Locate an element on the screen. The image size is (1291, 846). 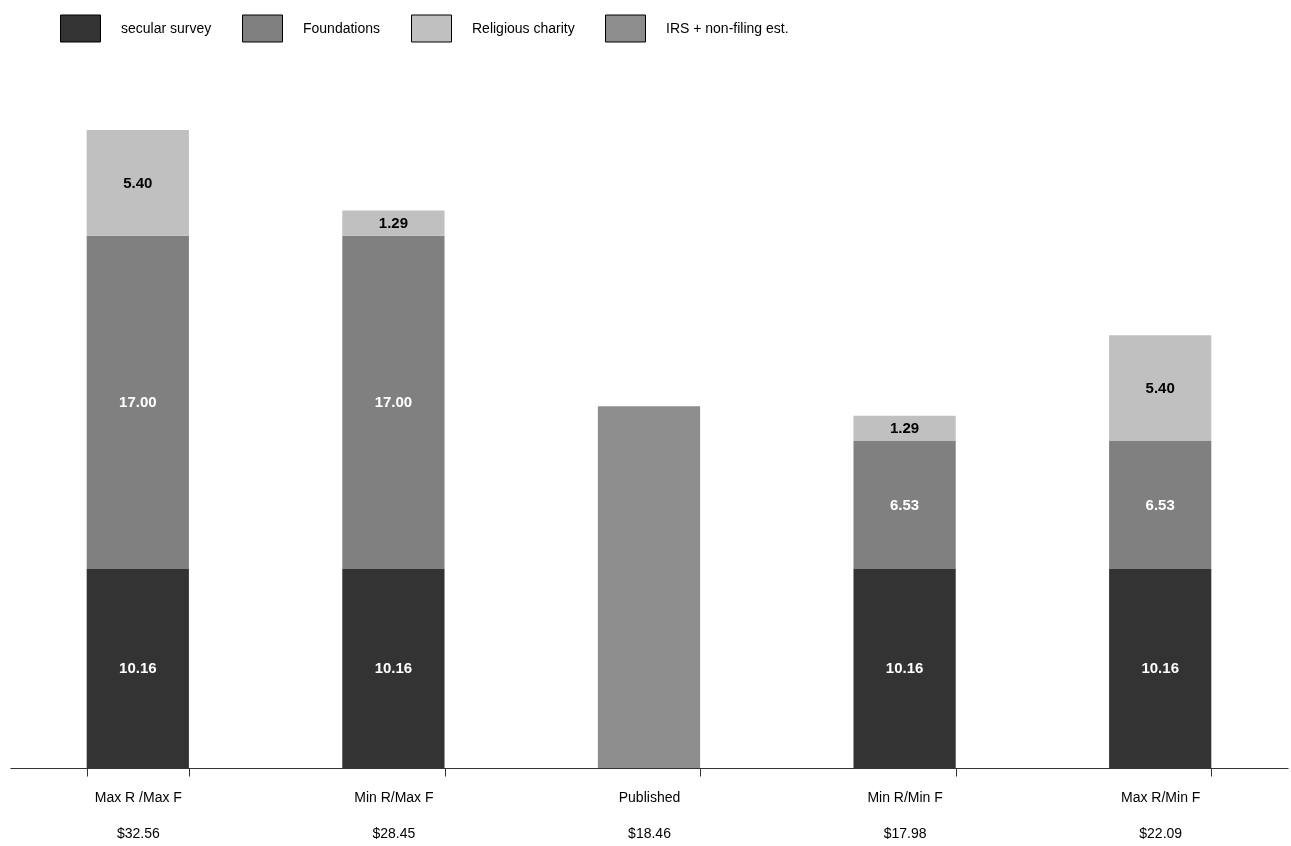
category-label: Max R /Max F $32.56 is located at coordinates (138, 814).